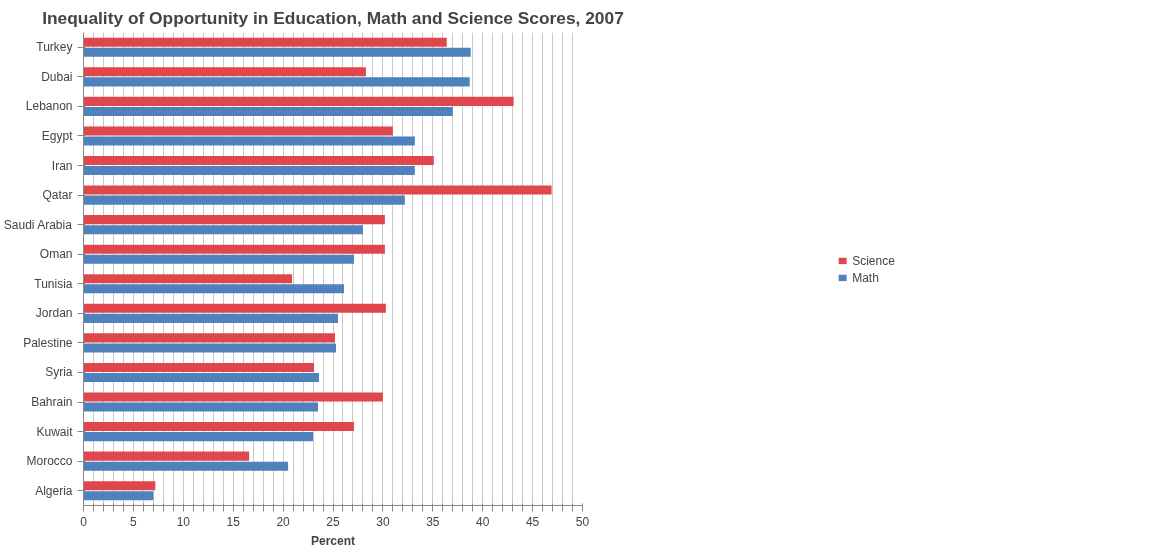  Describe the element at coordinates (865, 277) in the screenshot. I see `legend-label: Math` at that location.